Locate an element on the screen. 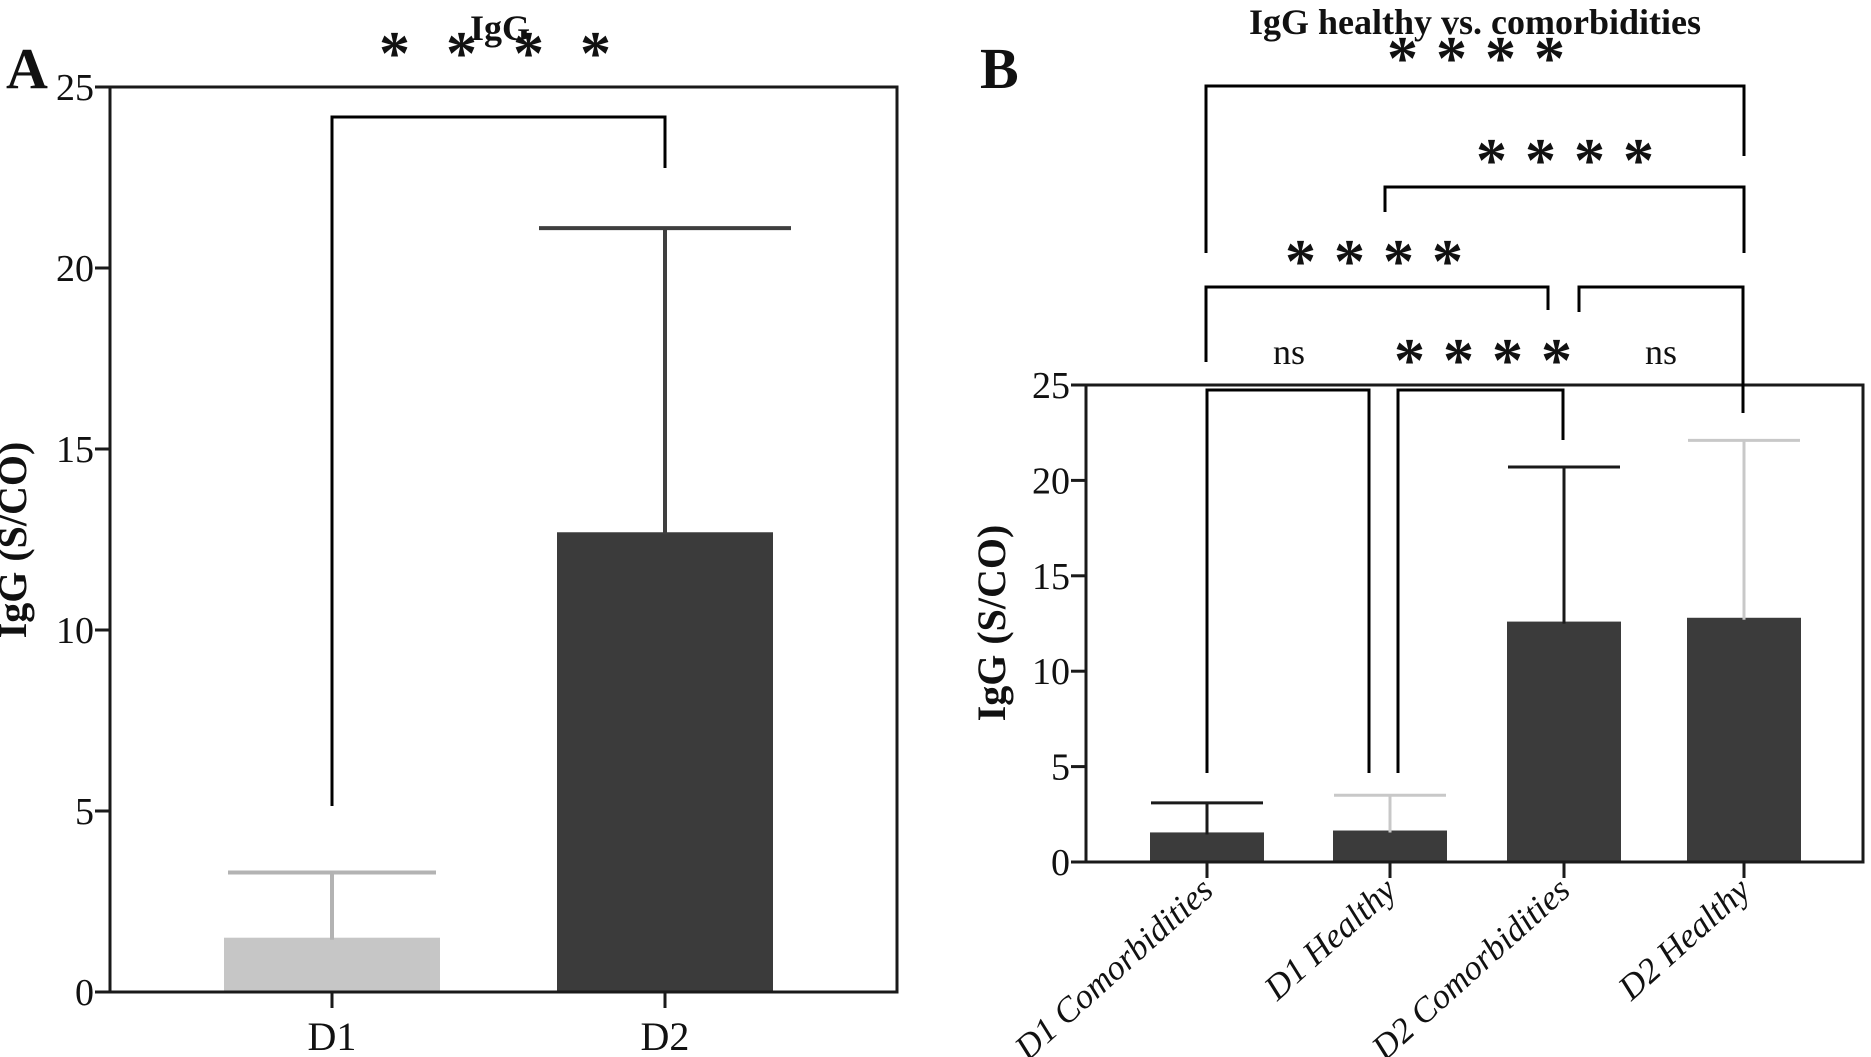 The height and width of the screenshot is (1057, 1871). panel-b-sig-label-d1com-d2com: **** is located at coordinates (1383, 262).